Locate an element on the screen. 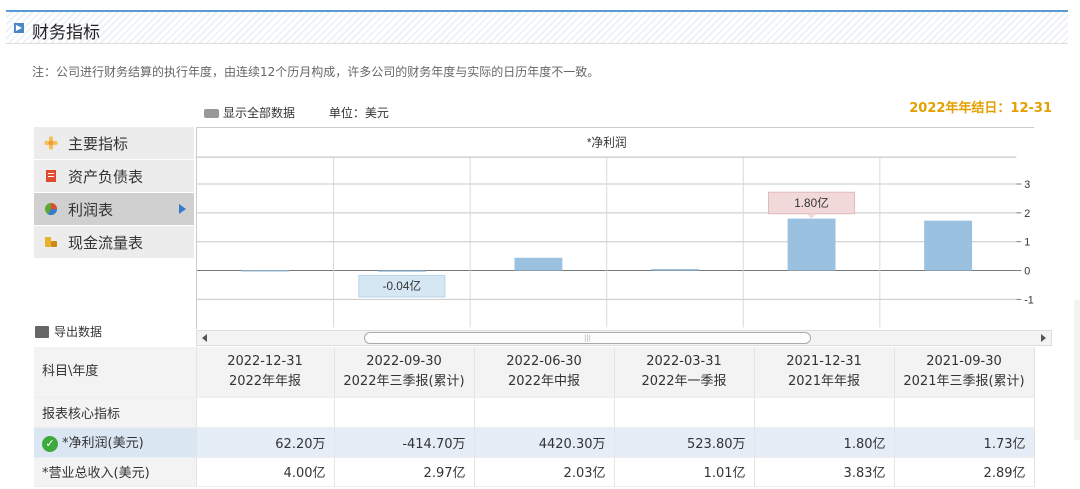 The height and width of the screenshot is (489, 1080). flower-icon is located at coordinates (51, 143).